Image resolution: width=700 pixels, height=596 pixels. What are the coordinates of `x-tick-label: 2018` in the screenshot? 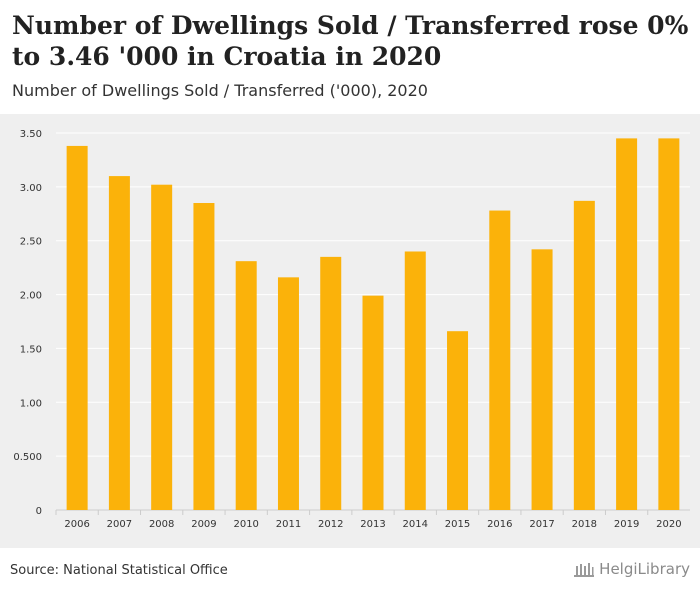 It's located at (584, 524).